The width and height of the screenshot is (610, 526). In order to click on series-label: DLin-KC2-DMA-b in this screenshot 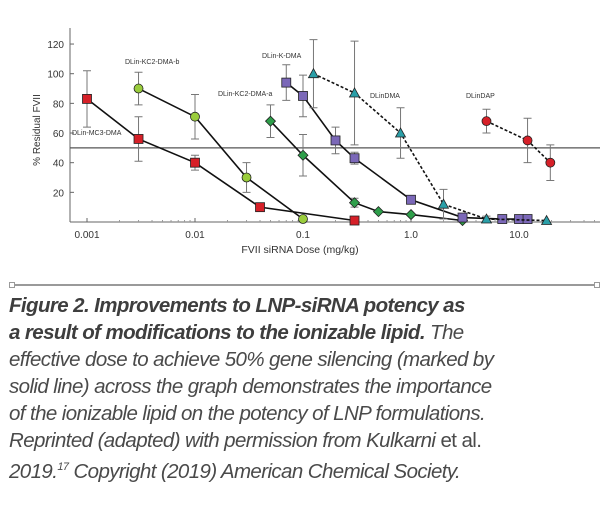, I will do `click(152, 62)`.